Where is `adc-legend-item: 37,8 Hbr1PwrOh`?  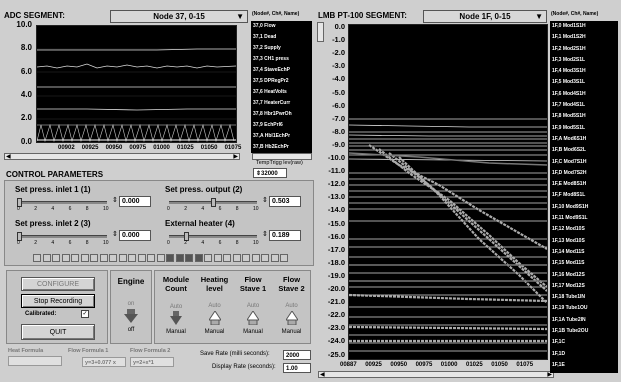
adc-legend-item: 37,8 Hbr1PwrOh is located at coordinates (272, 114).